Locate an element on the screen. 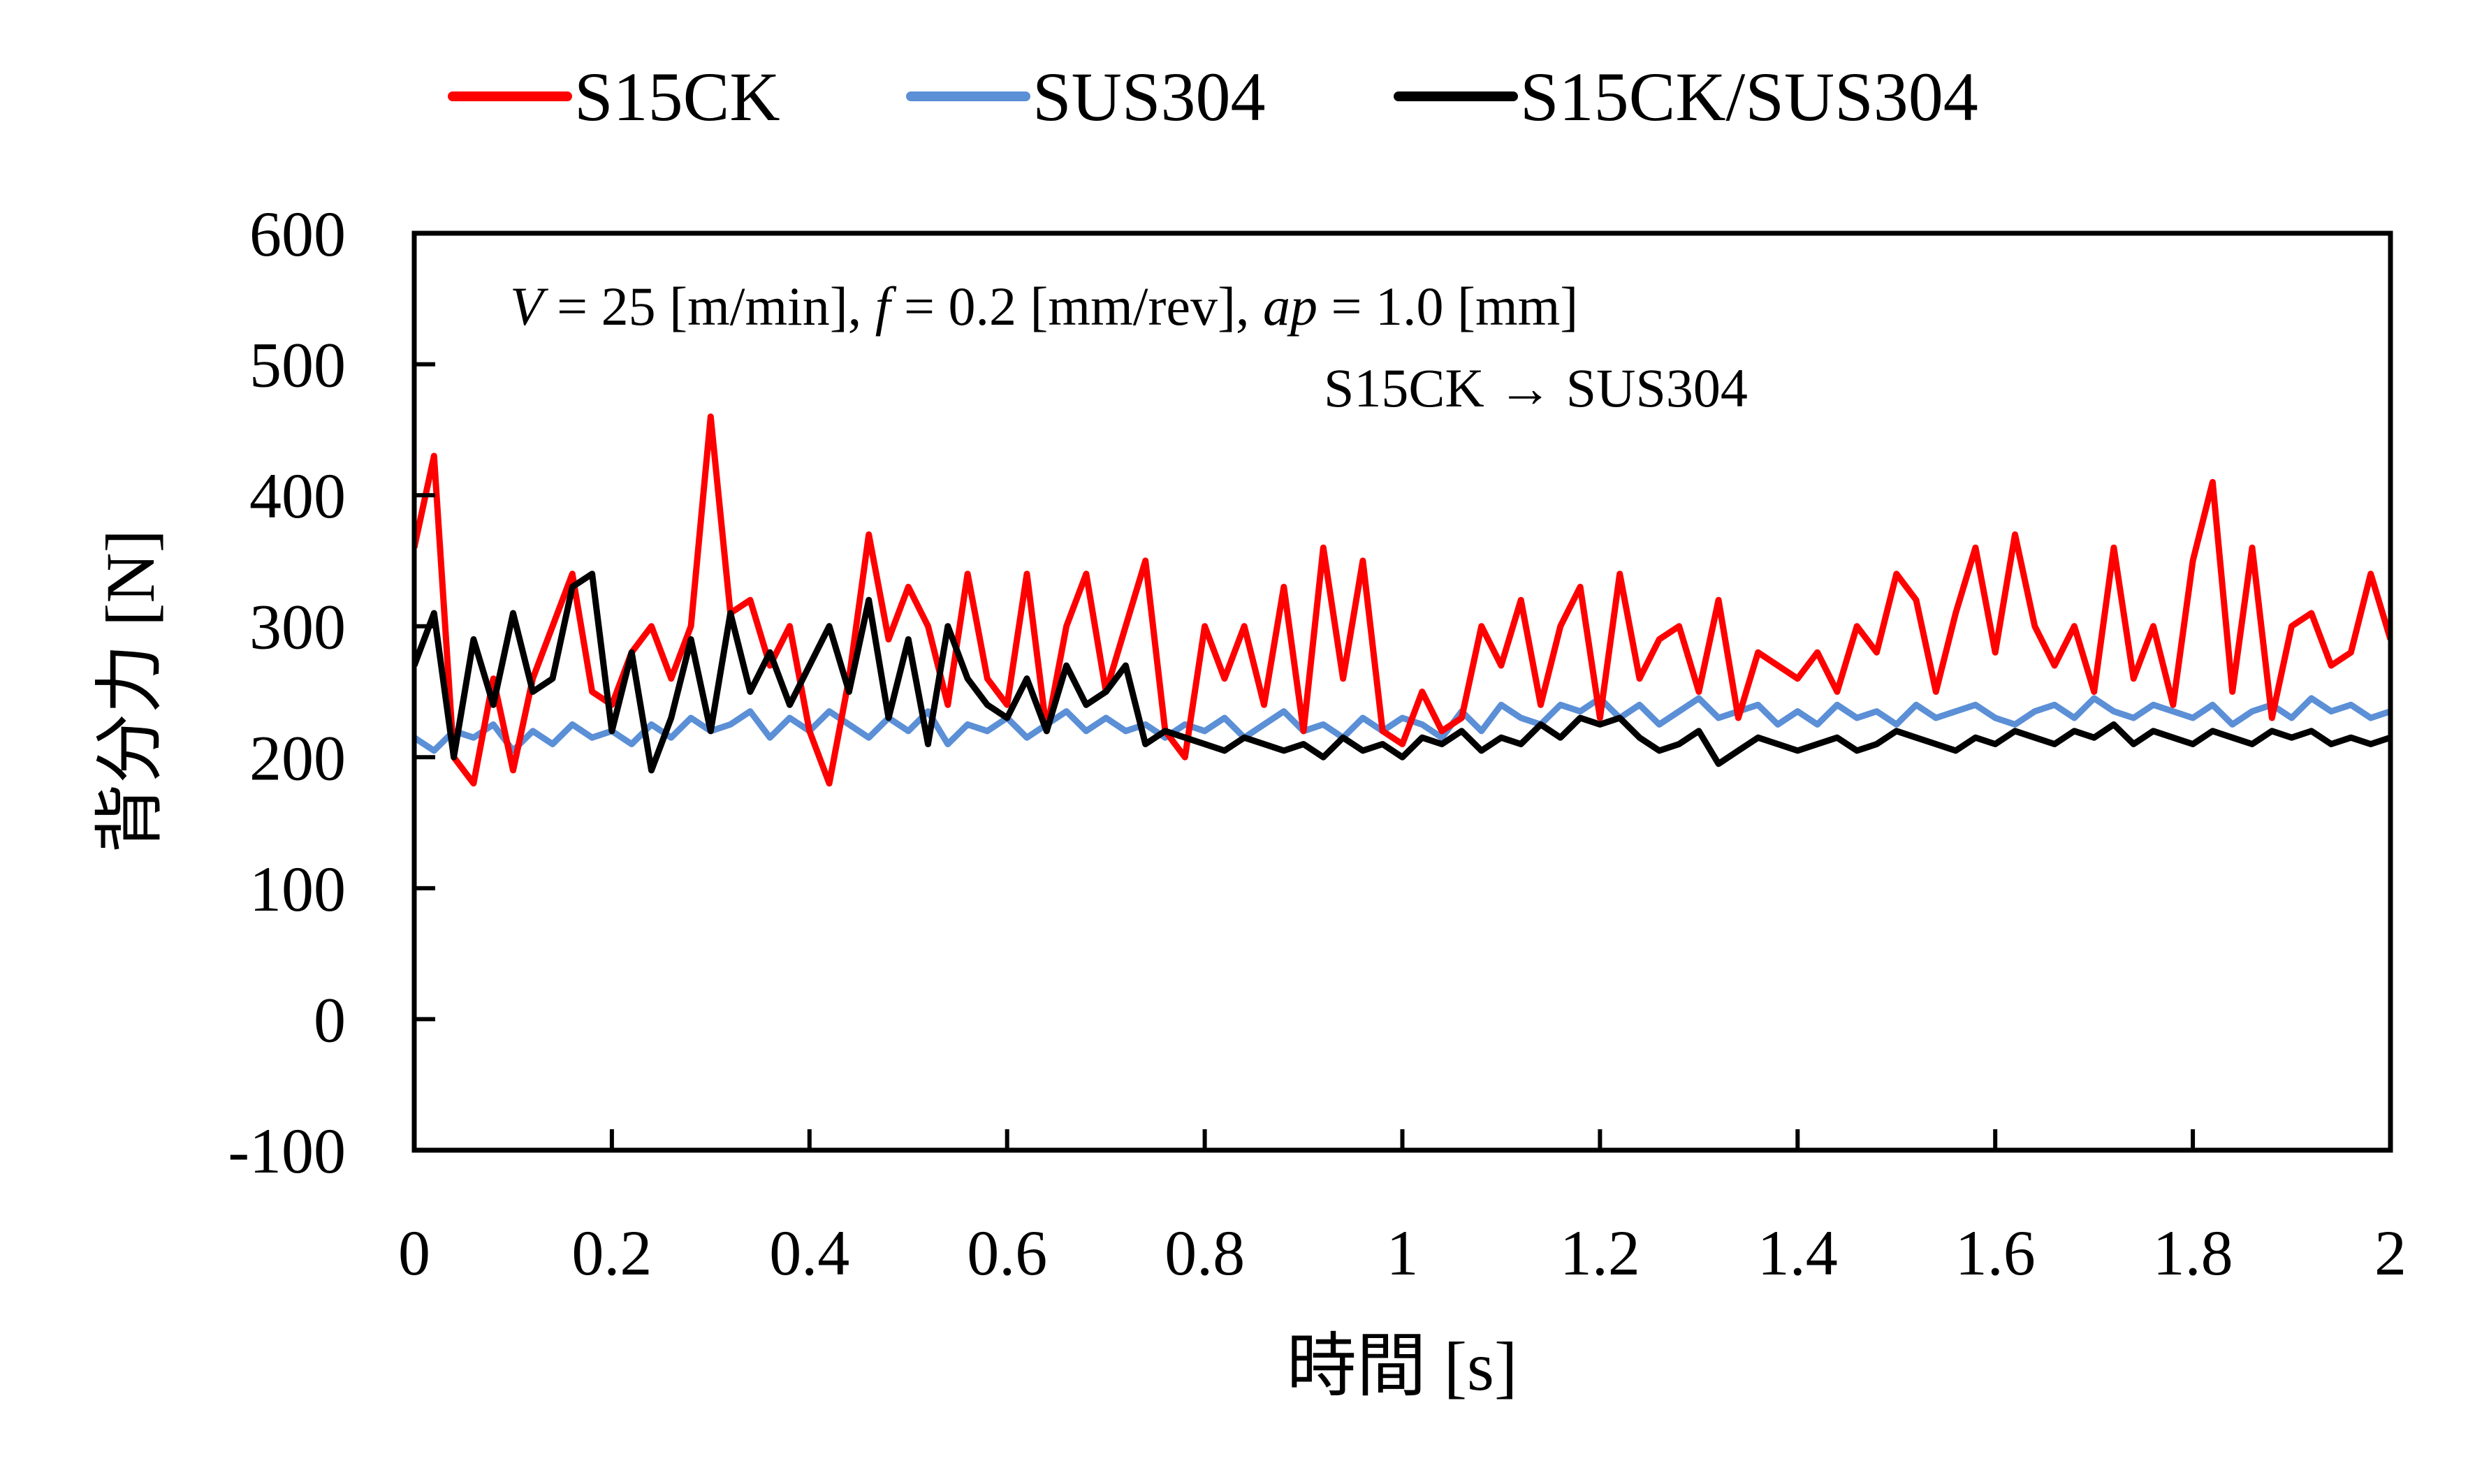 This screenshot has width=2475, height=1484. x-tick-label: 1.8 is located at coordinates (2193, 1252).